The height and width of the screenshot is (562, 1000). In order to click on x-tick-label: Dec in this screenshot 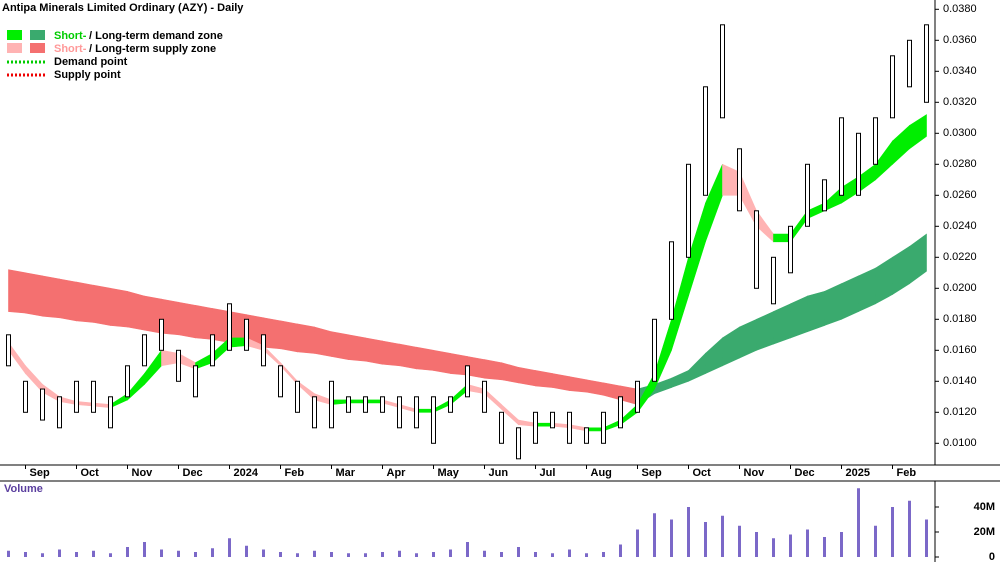, I will do `click(193, 473)`.